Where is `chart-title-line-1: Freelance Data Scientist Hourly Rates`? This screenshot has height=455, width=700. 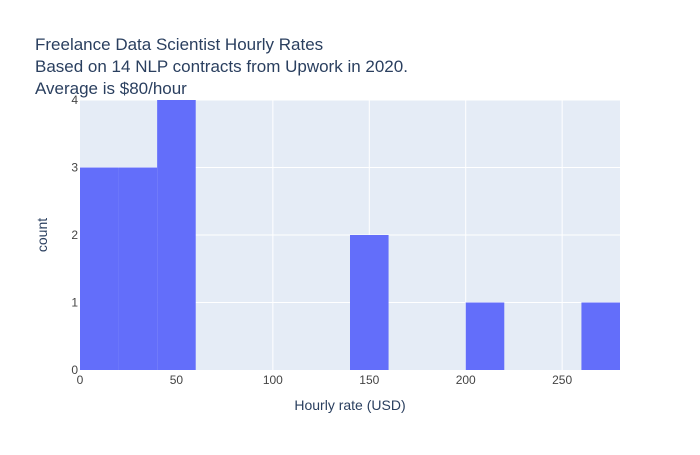 chart-title-line-1: Freelance Data Scientist Hourly Rates is located at coordinates (179, 44).